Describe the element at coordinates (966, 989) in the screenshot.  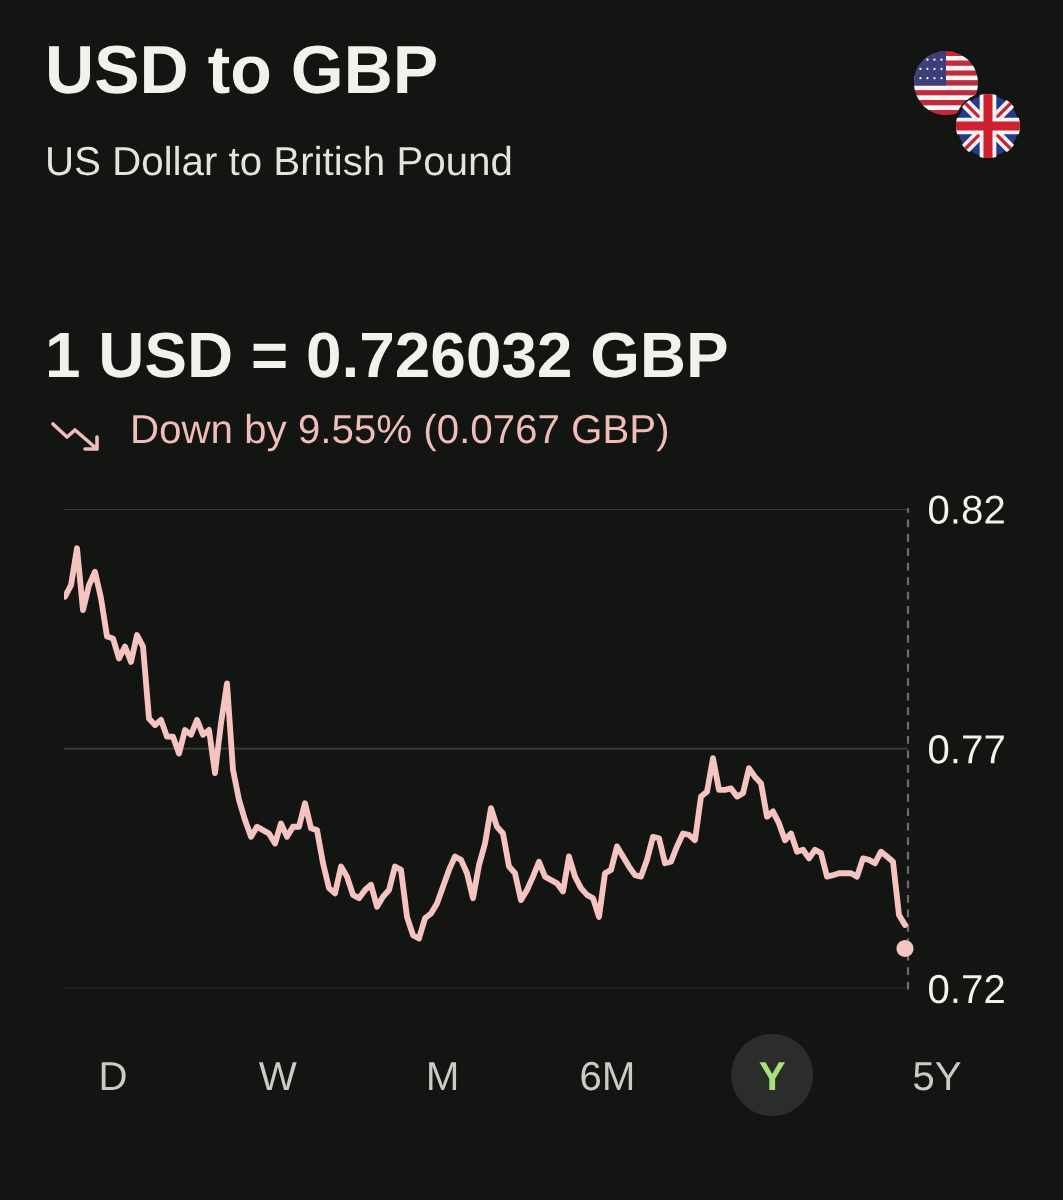
I see `y-tick-label: 0.72` at that location.